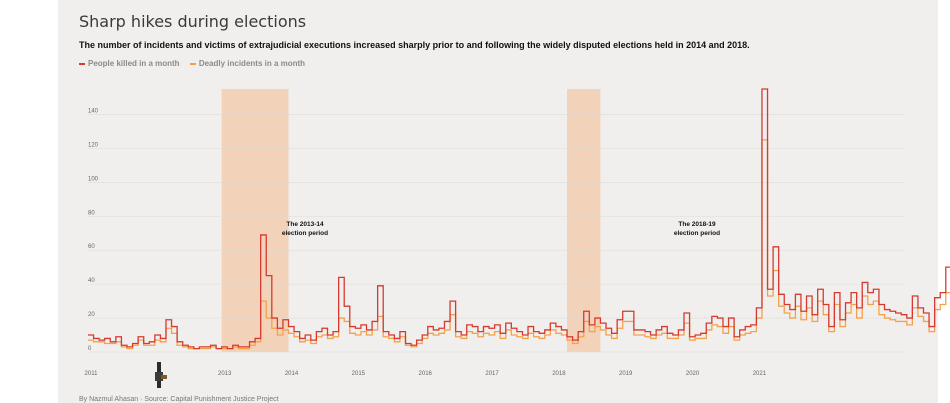 This screenshot has width=950, height=403. Describe the element at coordinates (93, 111) in the screenshot. I see `y-tick-140: 140` at that location.